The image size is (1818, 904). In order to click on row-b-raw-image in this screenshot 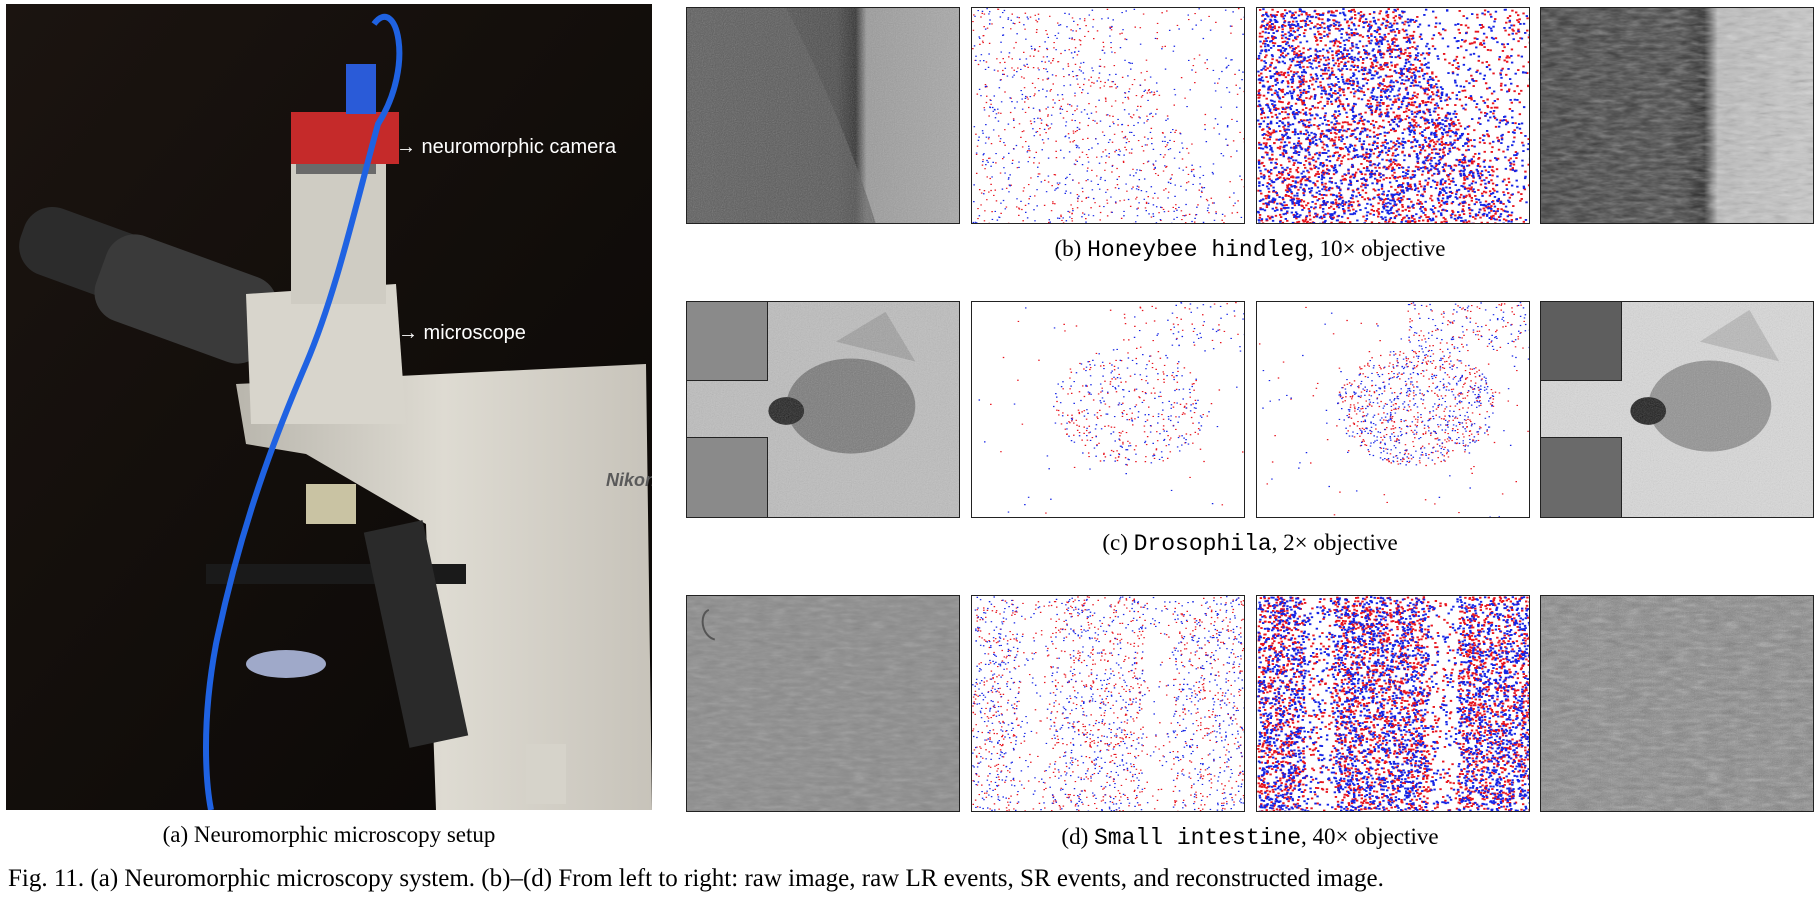, I will do `click(823, 115)`.